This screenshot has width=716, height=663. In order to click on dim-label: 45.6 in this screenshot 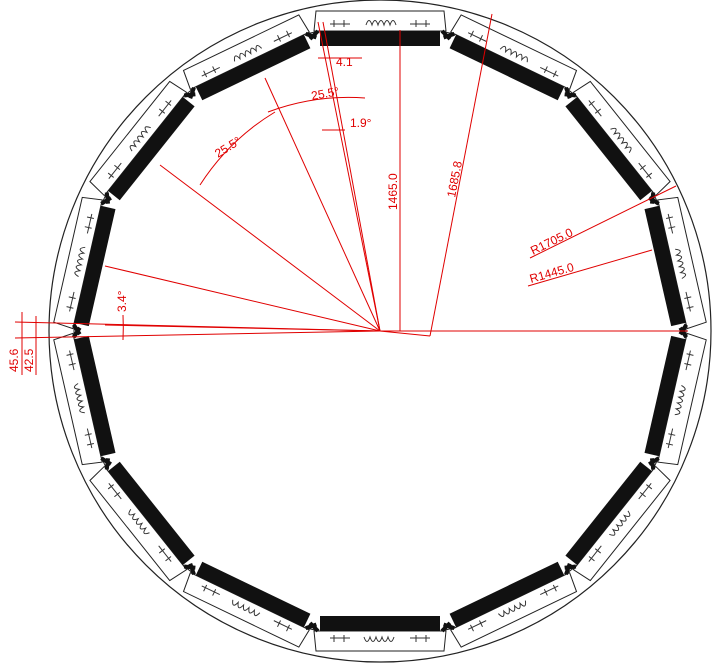, I will do `click(14, 360)`.